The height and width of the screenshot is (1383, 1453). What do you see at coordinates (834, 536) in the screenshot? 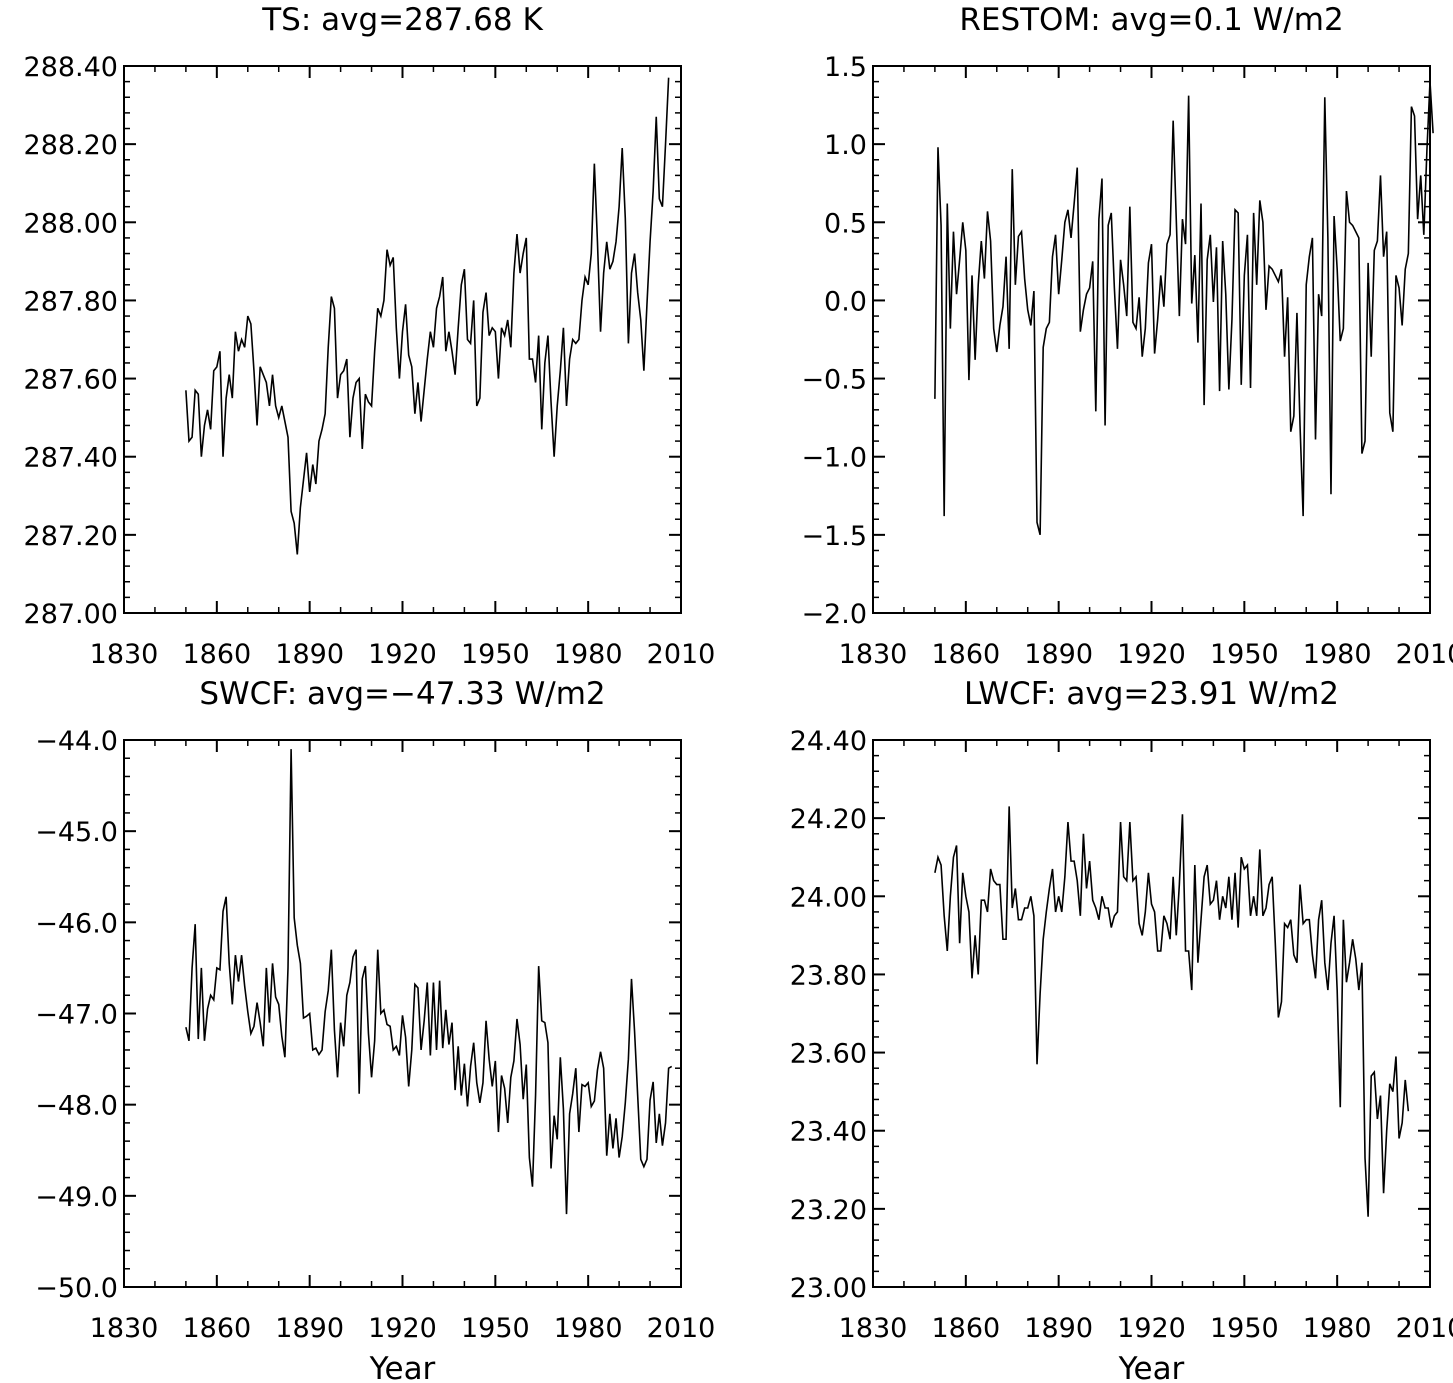
I see `y-tick-label: −1.5` at bounding box center [834, 536].